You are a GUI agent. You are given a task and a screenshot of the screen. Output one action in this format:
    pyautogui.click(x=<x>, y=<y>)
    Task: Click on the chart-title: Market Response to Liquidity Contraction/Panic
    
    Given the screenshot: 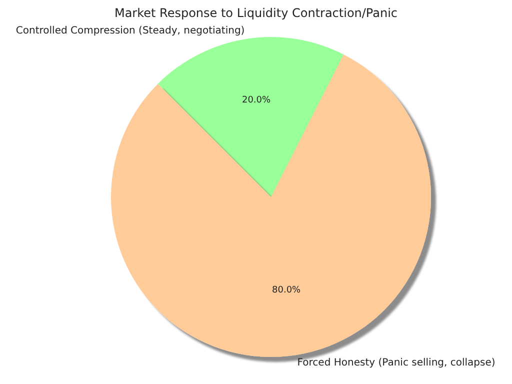 What is the action you would take?
    pyautogui.click(x=256, y=13)
    